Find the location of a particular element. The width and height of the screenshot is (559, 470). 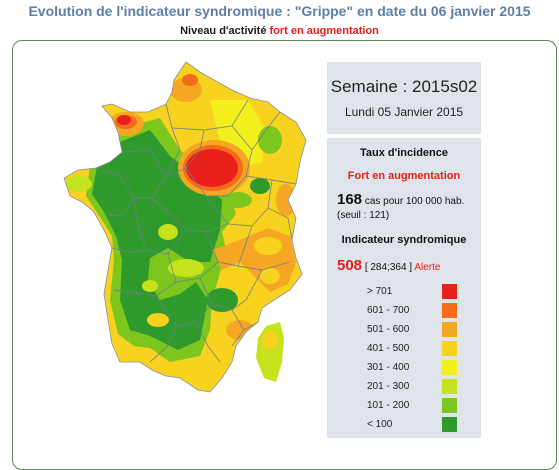

legend-label: < 100 is located at coordinates (380, 424).